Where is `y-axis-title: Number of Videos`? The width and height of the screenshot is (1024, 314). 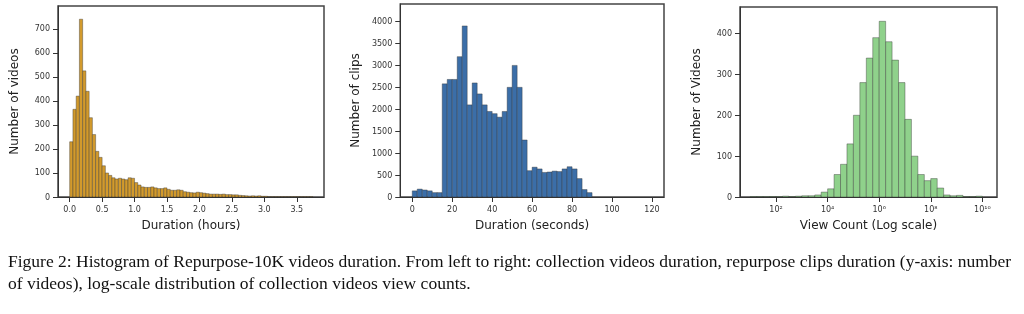 y-axis-title: Number of Videos is located at coordinates (696, 102).